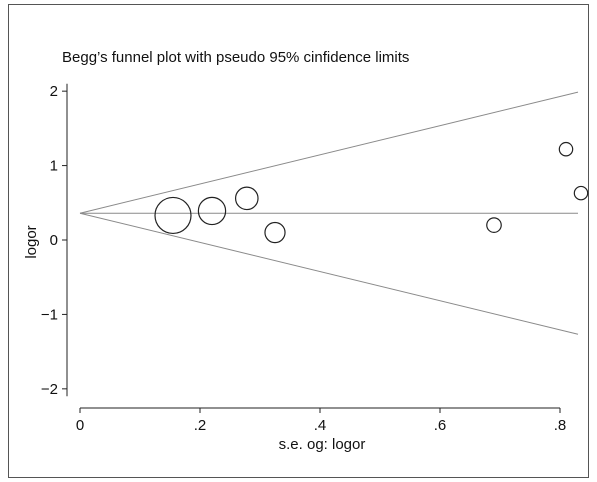 This screenshot has height=482, width=597. Describe the element at coordinates (200, 425) in the screenshot. I see `x-tick-label: .2` at that location.